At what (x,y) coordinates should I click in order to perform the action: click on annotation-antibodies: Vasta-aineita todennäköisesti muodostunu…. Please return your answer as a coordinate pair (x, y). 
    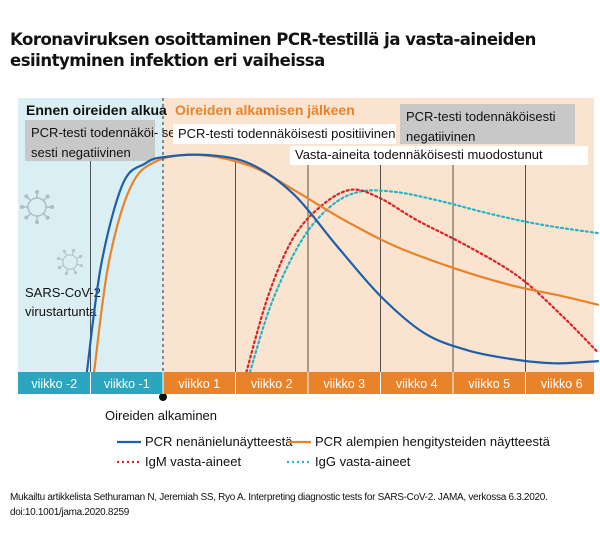
    Looking at the image, I should click on (439, 155).